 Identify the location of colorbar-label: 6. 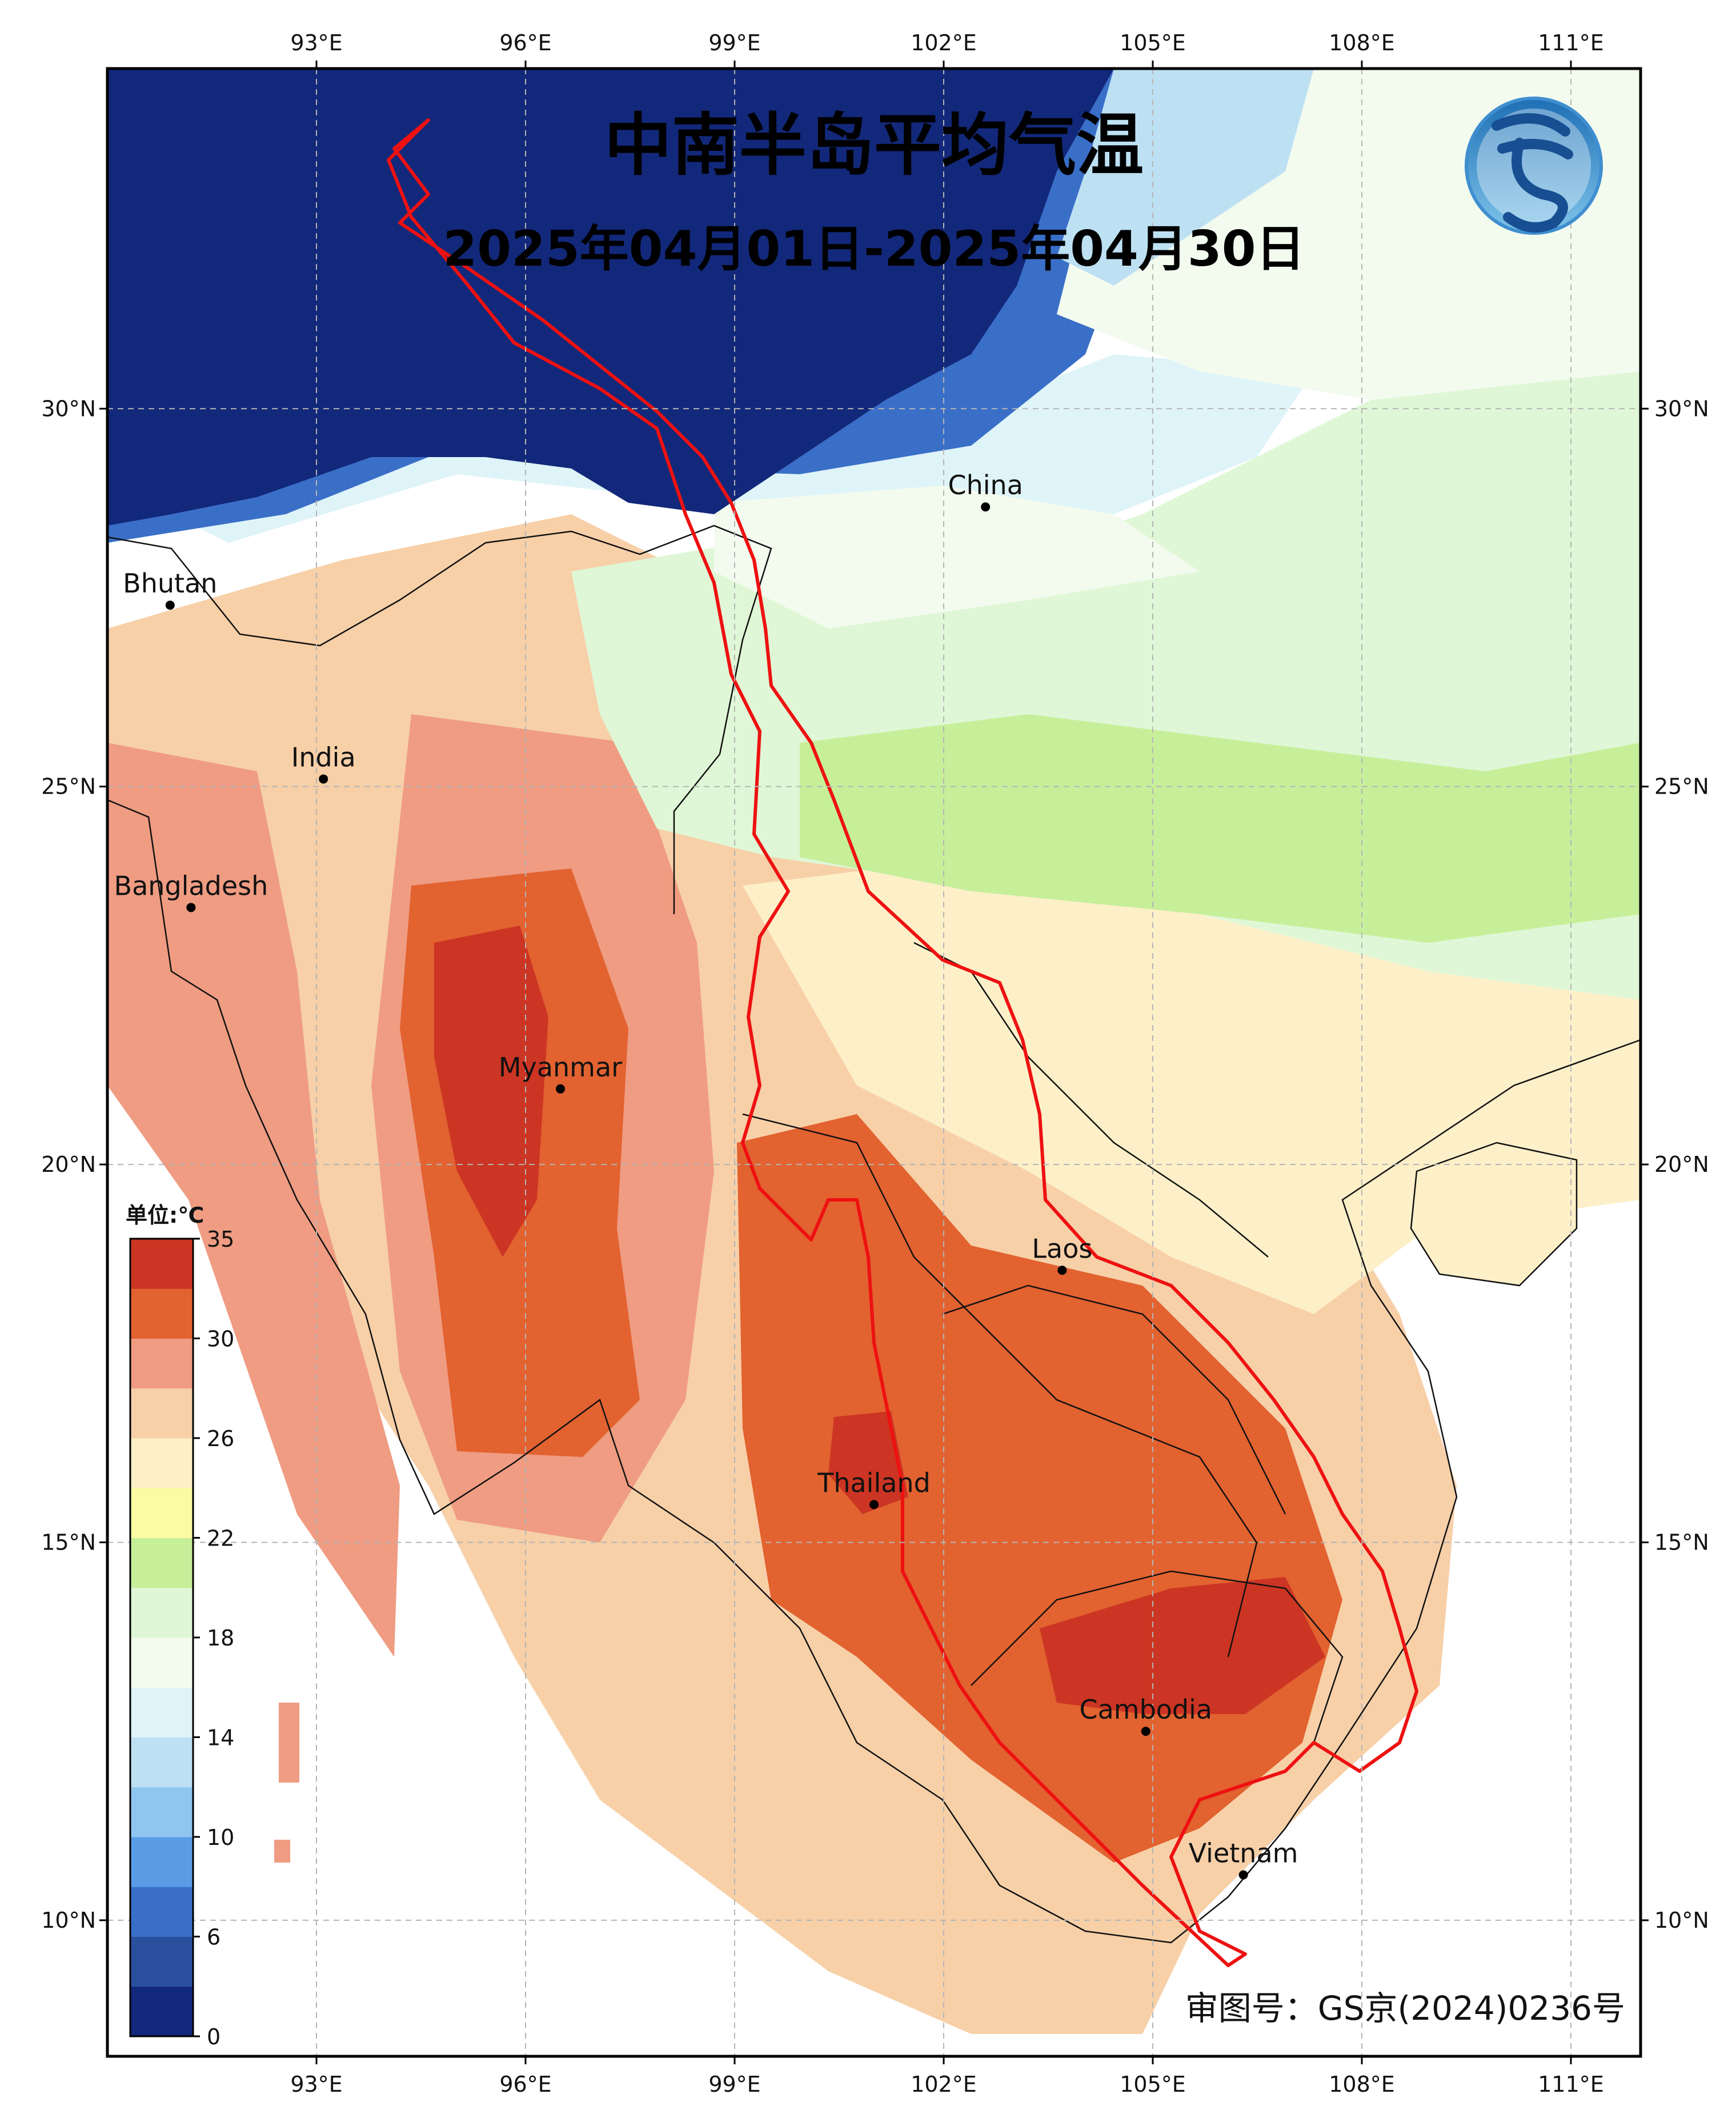
(213, 1937).